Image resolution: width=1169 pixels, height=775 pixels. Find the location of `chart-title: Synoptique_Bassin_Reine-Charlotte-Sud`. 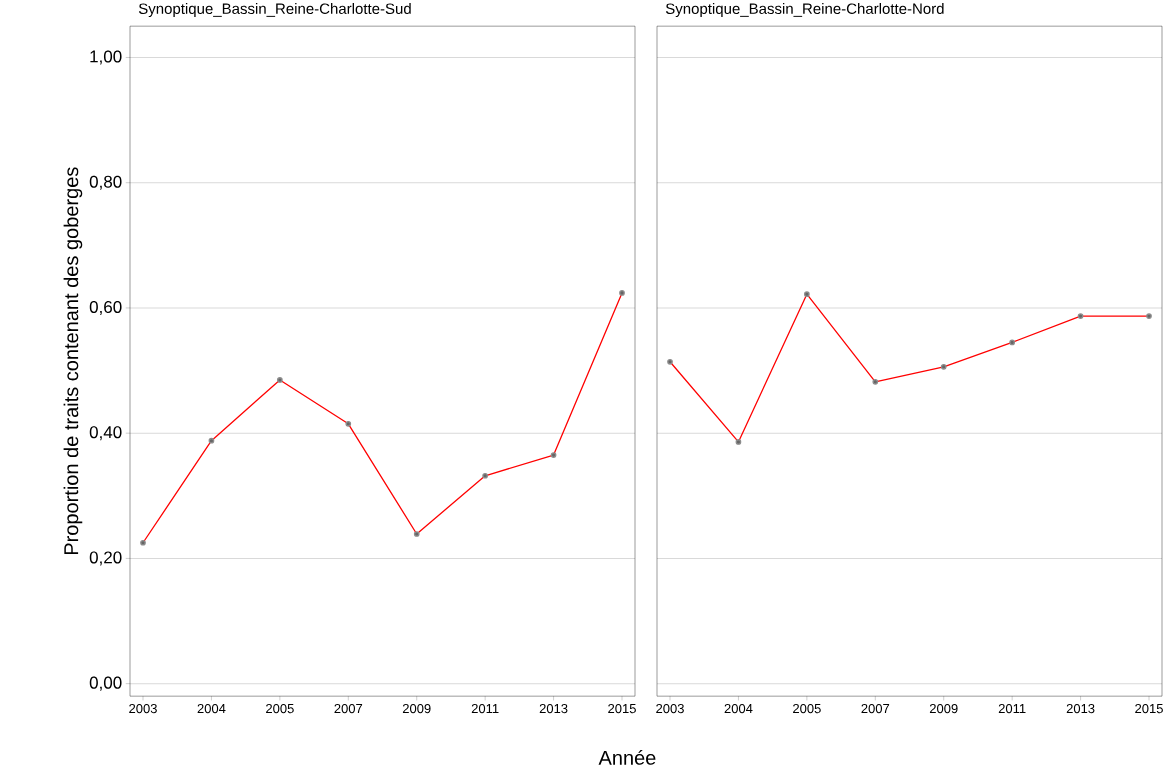

chart-title: Synoptique_Bassin_Reine-Charlotte-Sud is located at coordinates (274, 9).